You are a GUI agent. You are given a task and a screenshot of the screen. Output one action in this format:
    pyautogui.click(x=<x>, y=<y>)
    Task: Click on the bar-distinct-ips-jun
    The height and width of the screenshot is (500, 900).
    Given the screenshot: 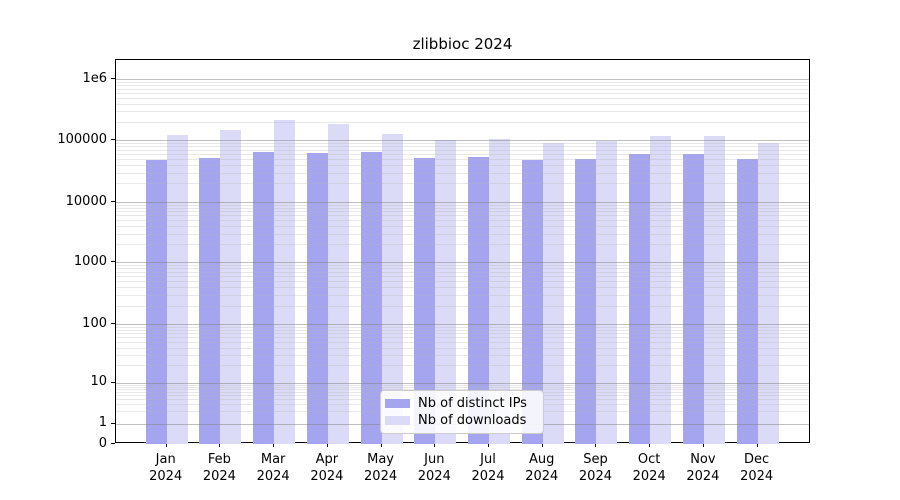 What is the action you would take?
    pyautogui.click(x=425, y=301)
    